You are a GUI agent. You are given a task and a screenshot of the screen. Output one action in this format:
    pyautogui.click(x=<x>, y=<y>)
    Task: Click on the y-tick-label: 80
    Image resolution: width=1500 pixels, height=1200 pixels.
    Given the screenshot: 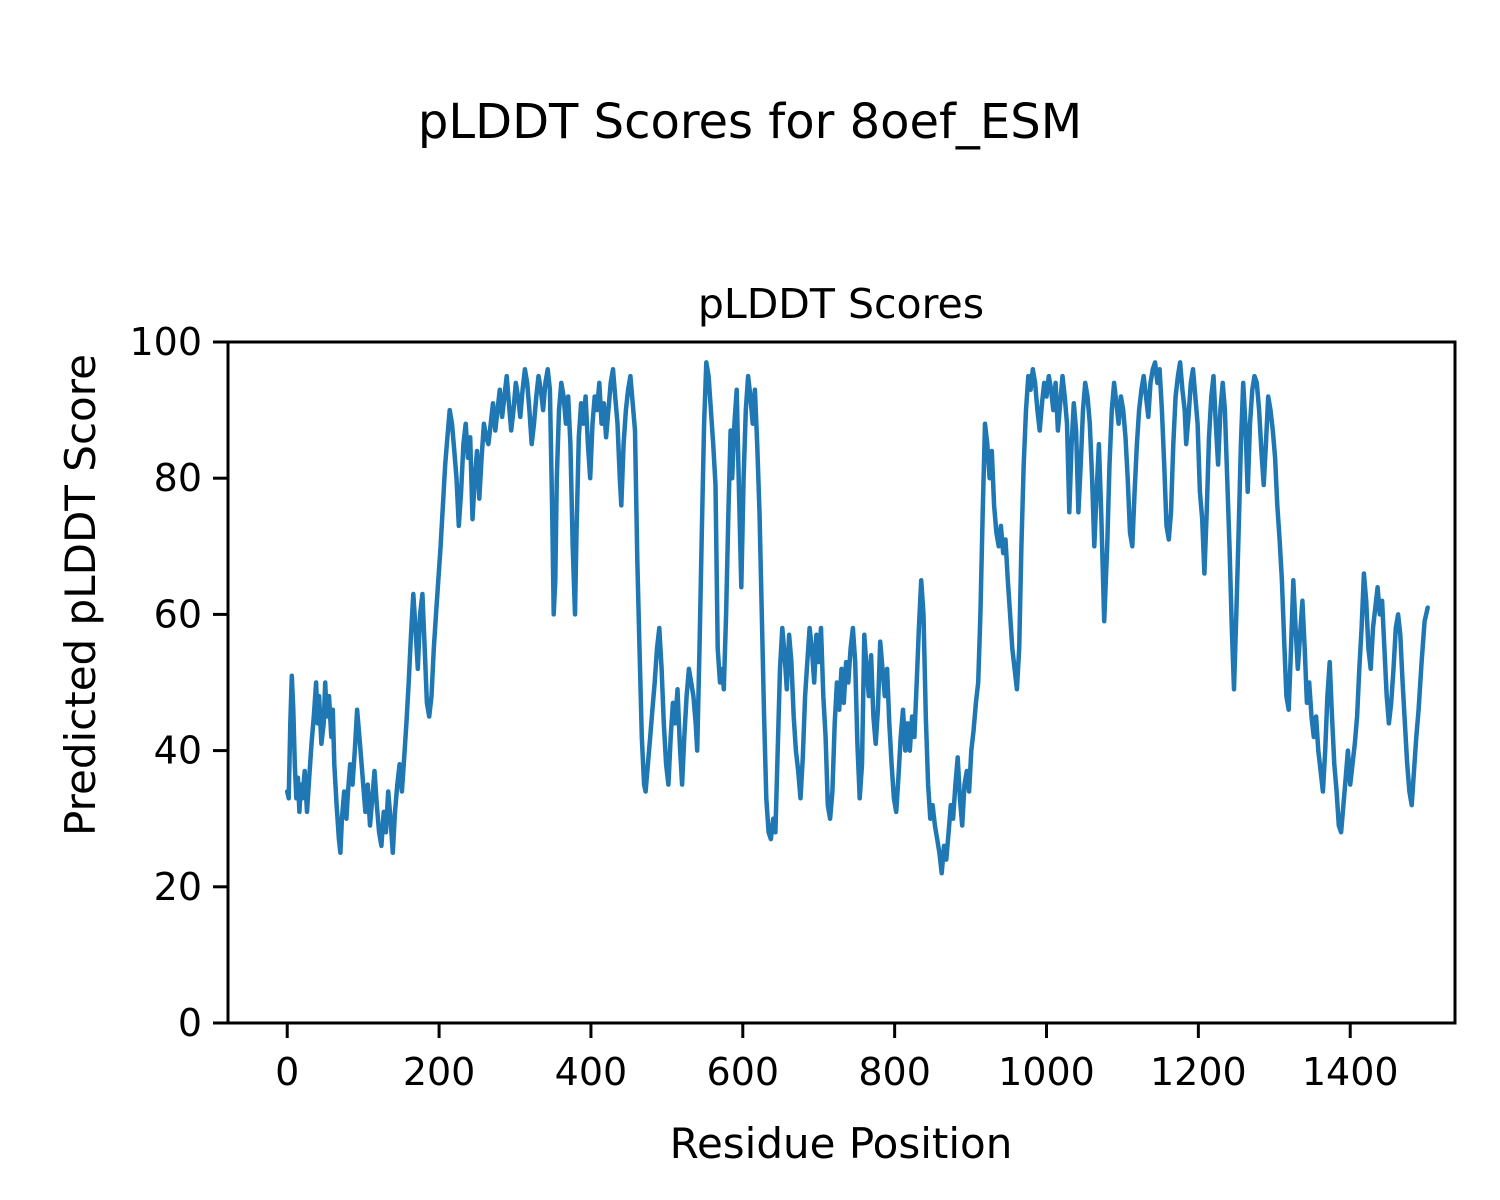 What is the action you would take?
    pyautogui.click(x=178, y=478)
    